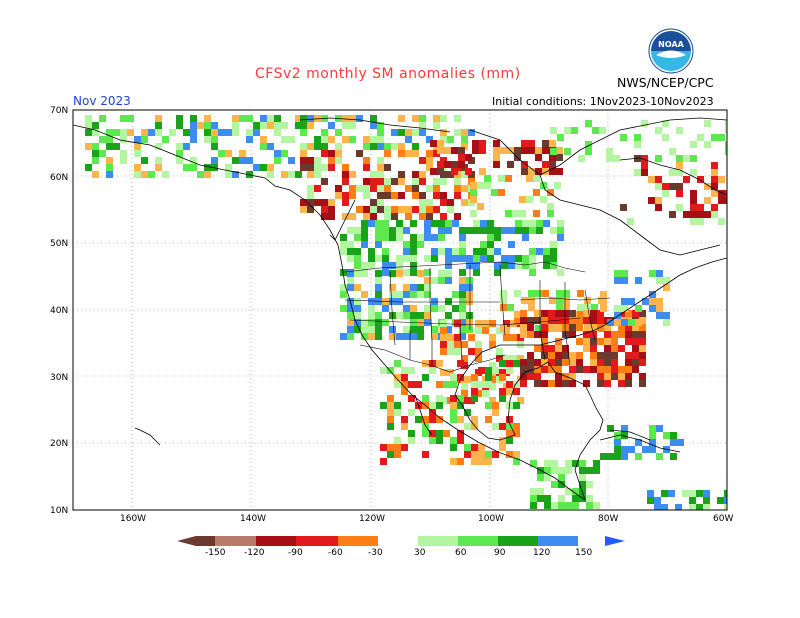  I want to click on lon-label-80w: 80W, so click(608, 519).